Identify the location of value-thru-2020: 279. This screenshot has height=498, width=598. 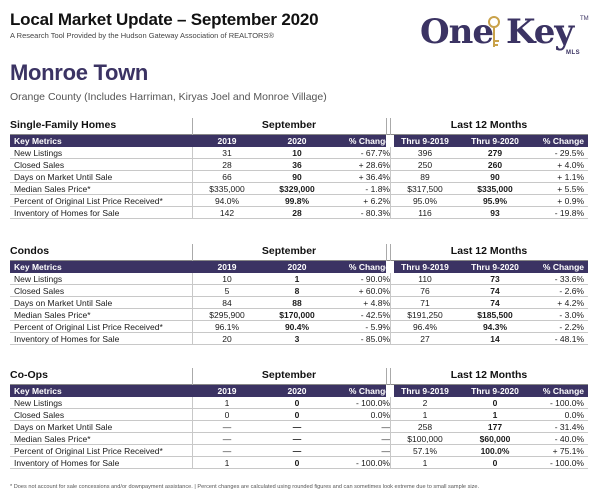
(495, 153).